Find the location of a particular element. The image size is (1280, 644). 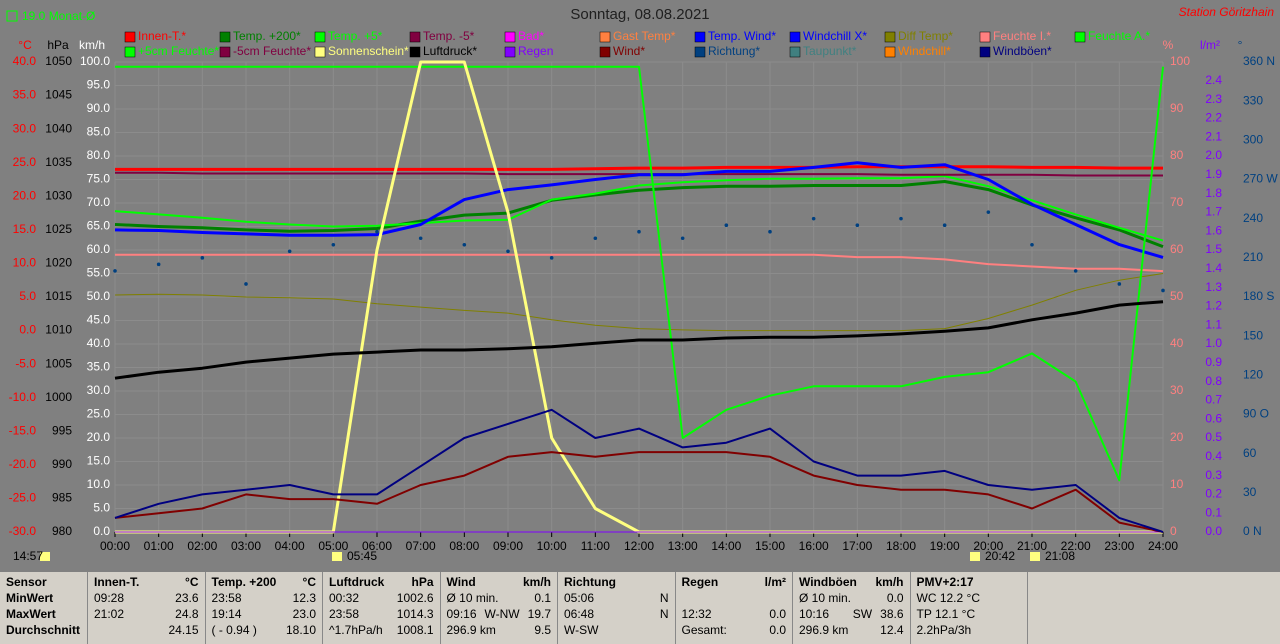

x-tick-label: 12:00 is located at coordinates (639, 546).